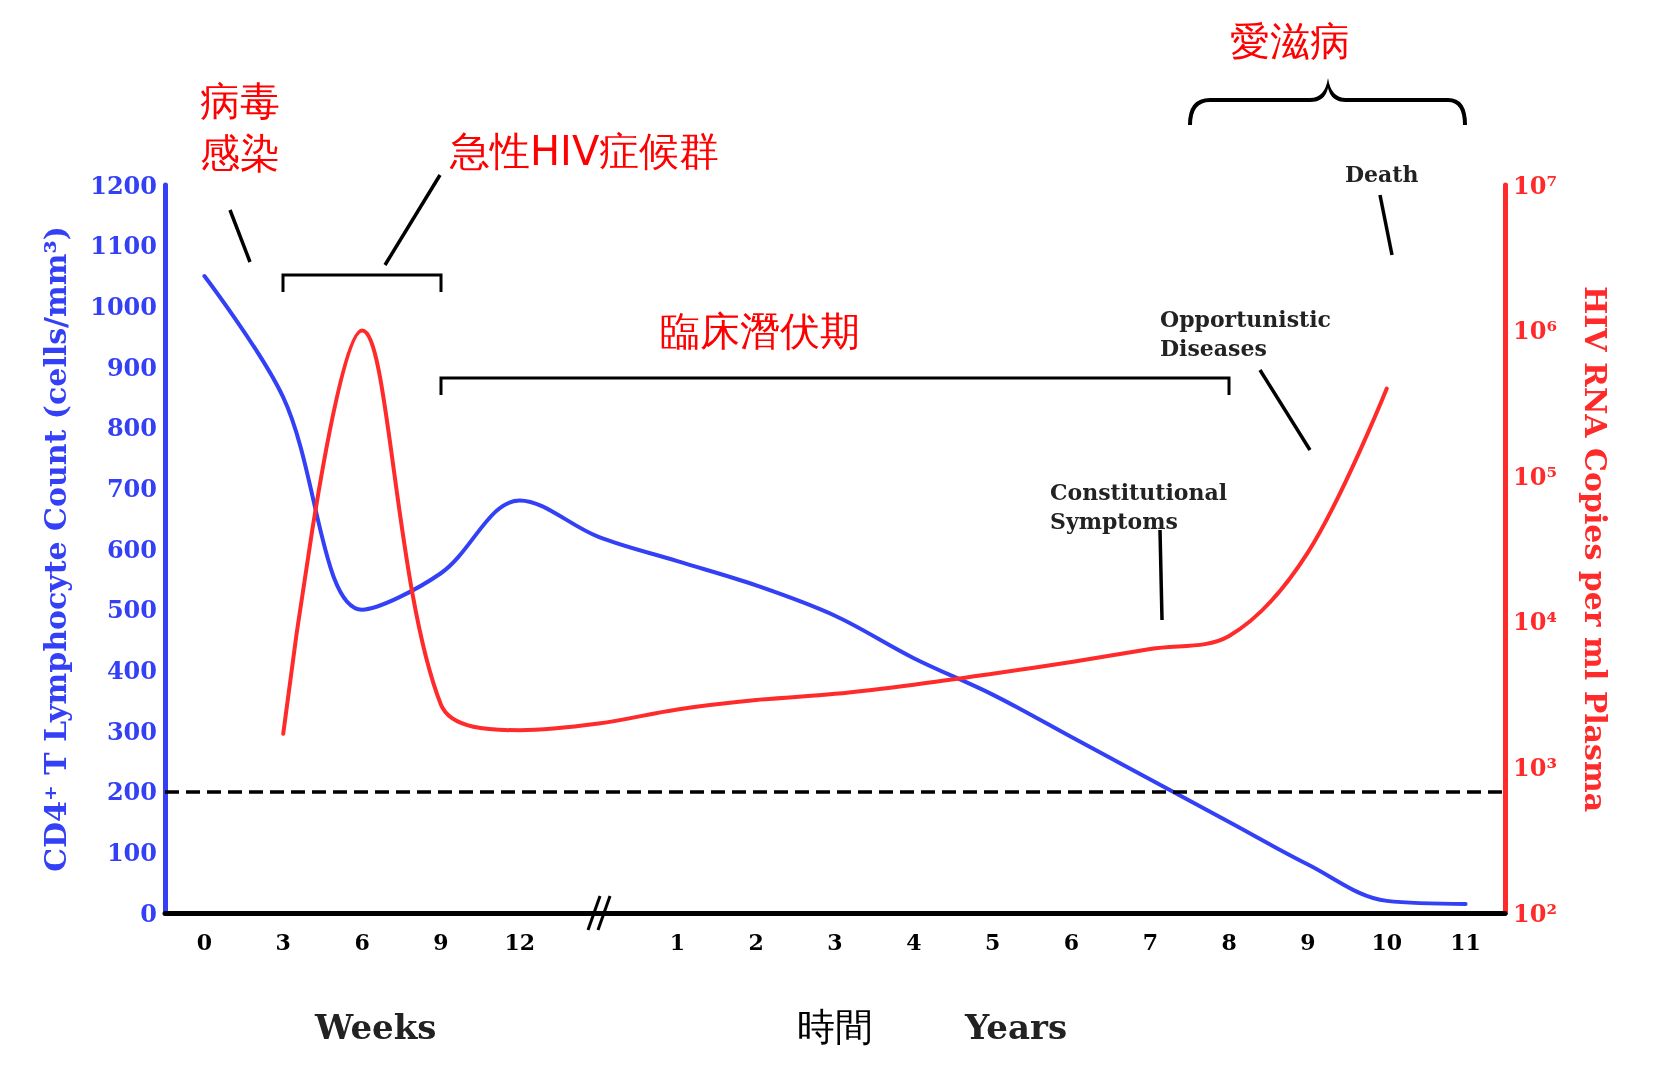 The width and height of the screenshot is (1661, 1083). What do you see at coordinates (1382, 174) in the screenshot?
I see `annotation: Death` at bounding box center [1382, 174].